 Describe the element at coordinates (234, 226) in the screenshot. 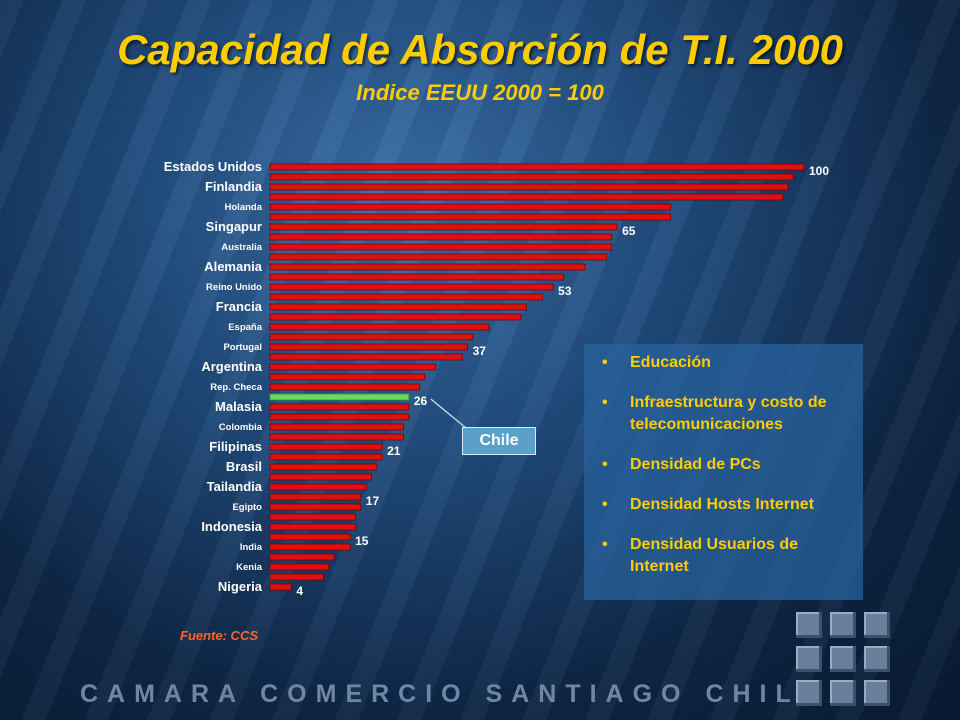

I see `category-label: Singapur` at that location.